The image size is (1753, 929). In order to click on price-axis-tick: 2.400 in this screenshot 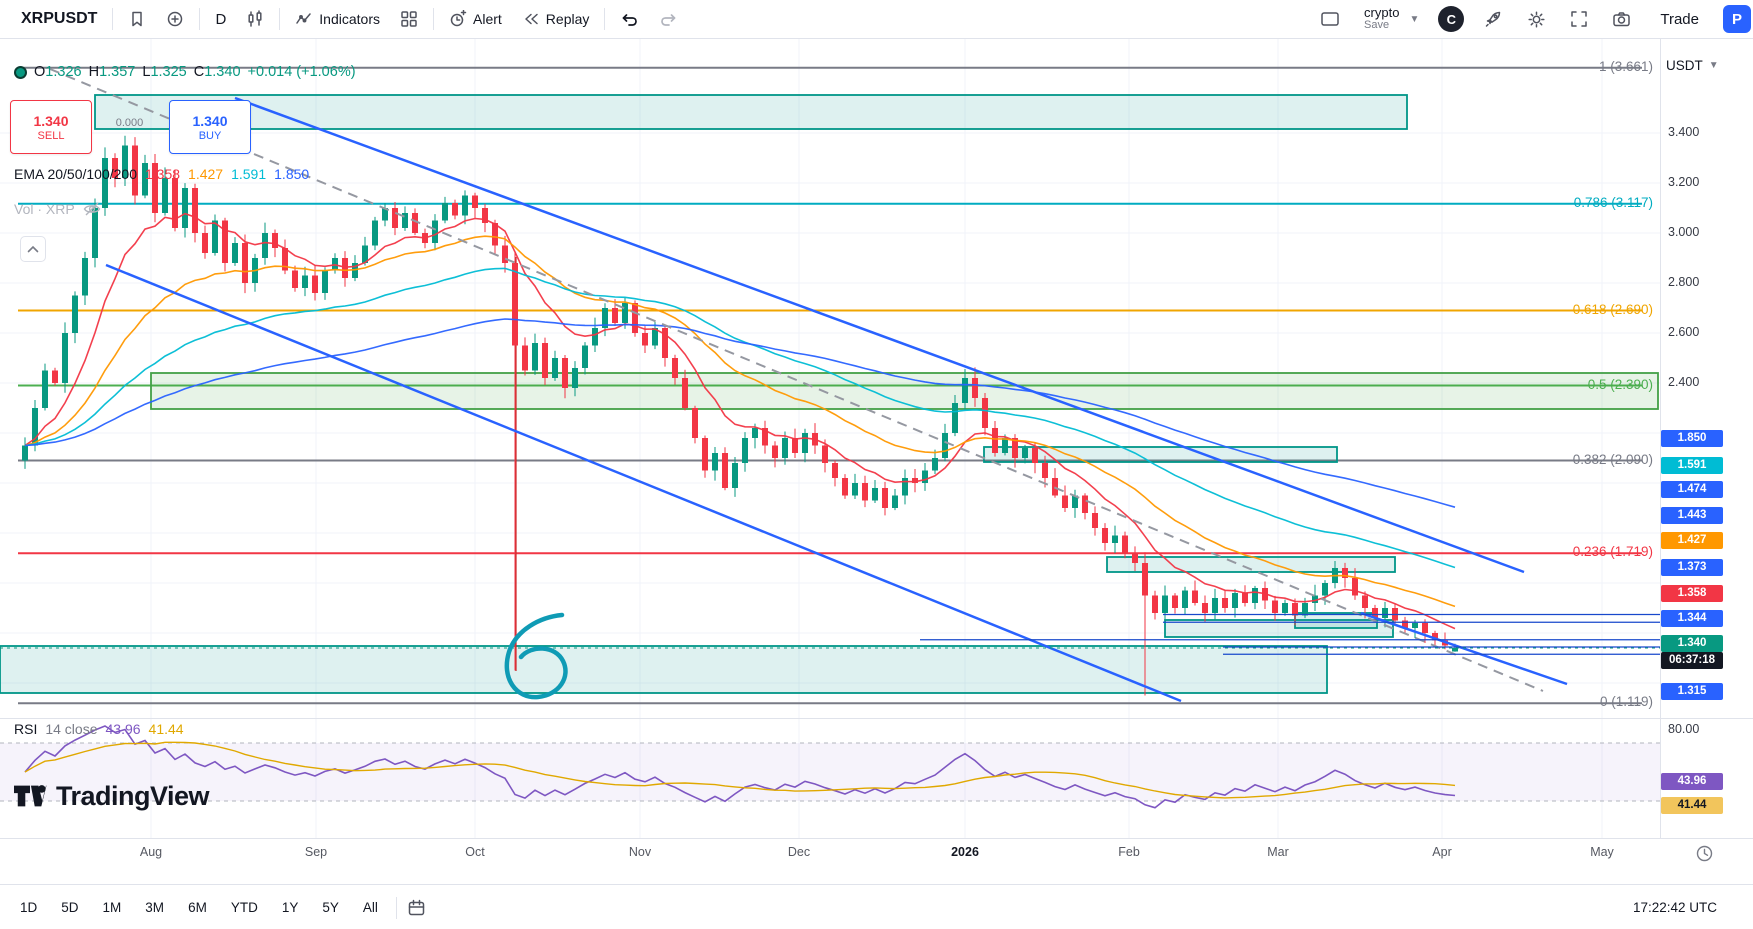, I will do `click(1684, 382)`.